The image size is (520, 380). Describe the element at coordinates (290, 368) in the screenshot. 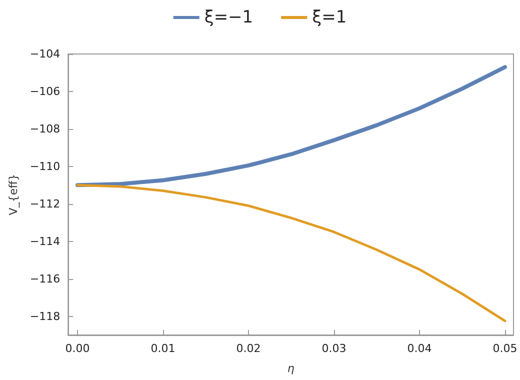

I see `x-axis-title: η` at that location.